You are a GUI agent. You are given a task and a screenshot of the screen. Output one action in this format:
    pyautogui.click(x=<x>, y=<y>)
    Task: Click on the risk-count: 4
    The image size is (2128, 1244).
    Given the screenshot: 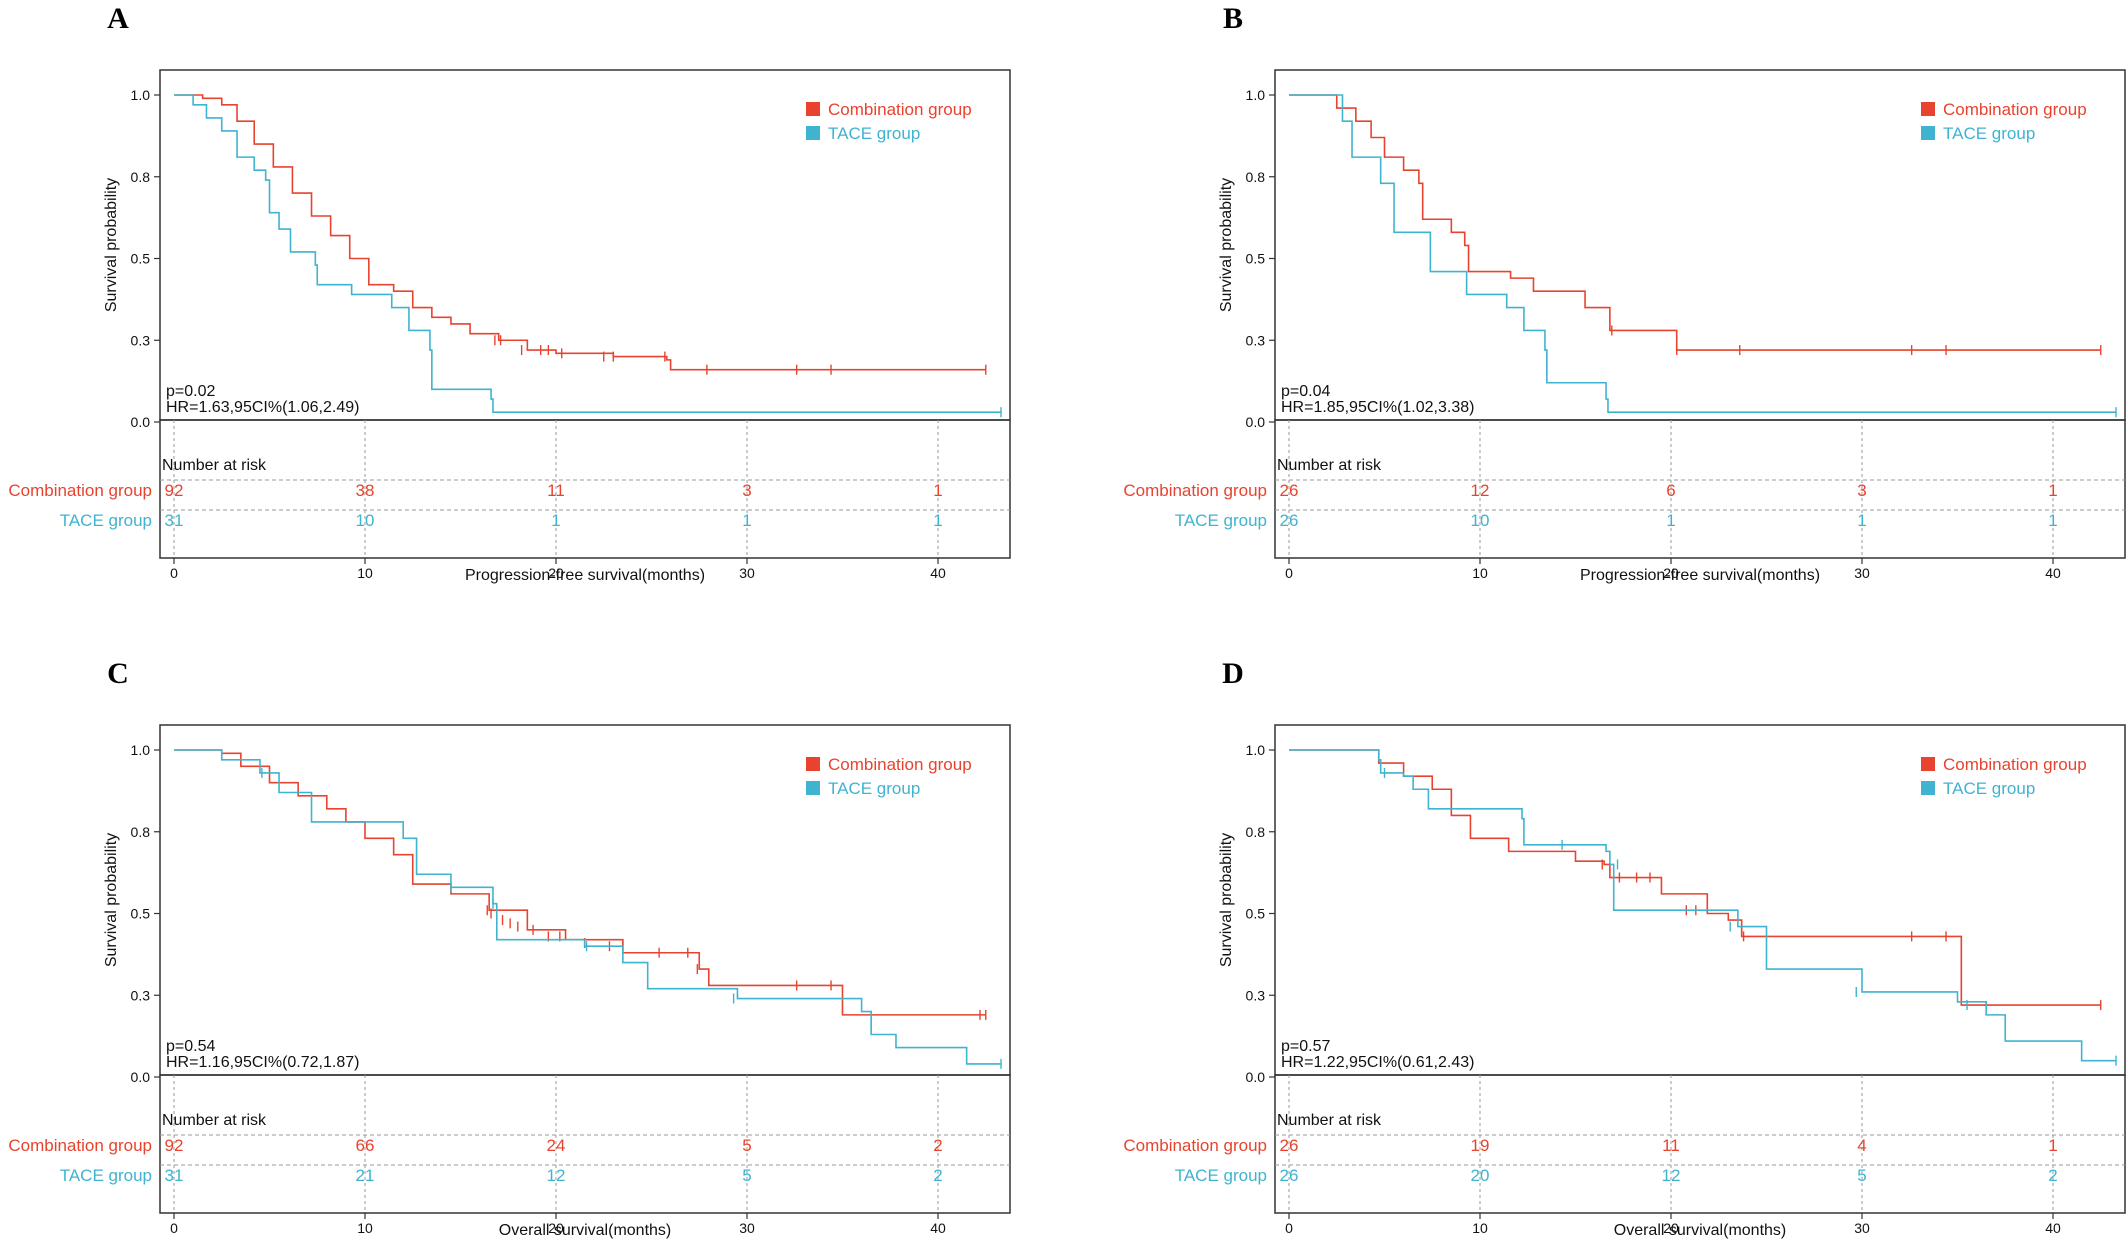 What is the action you would take?
    pyautogui.click(x=1861, y=1145)
    